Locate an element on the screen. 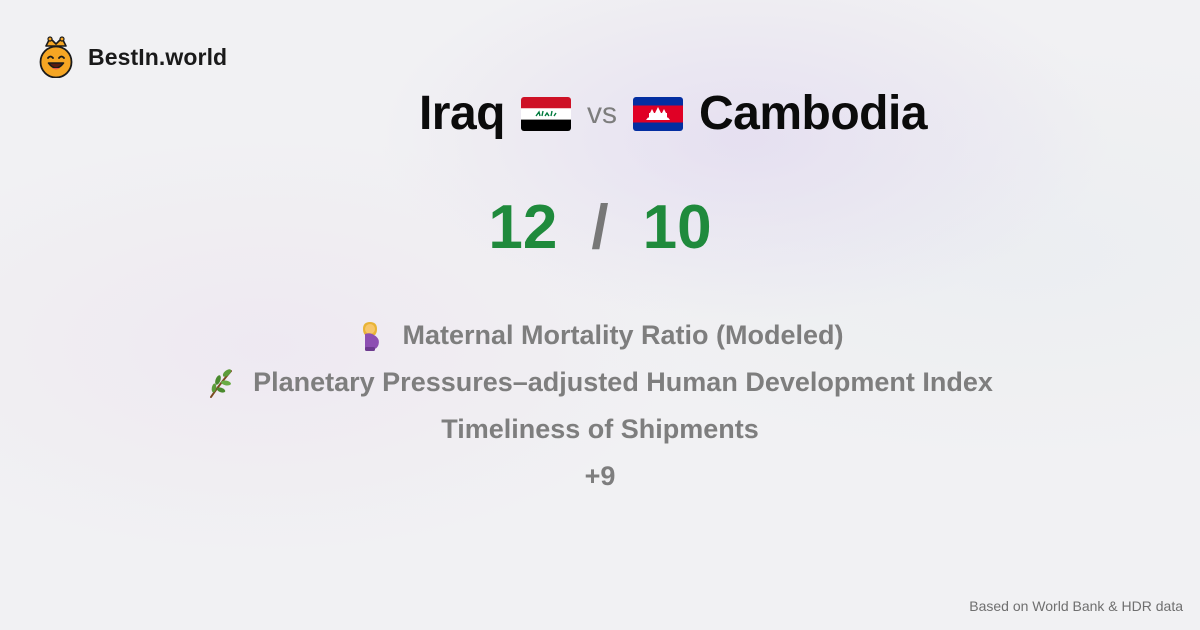  vs-label: vs is located at coordinates (602, 113).